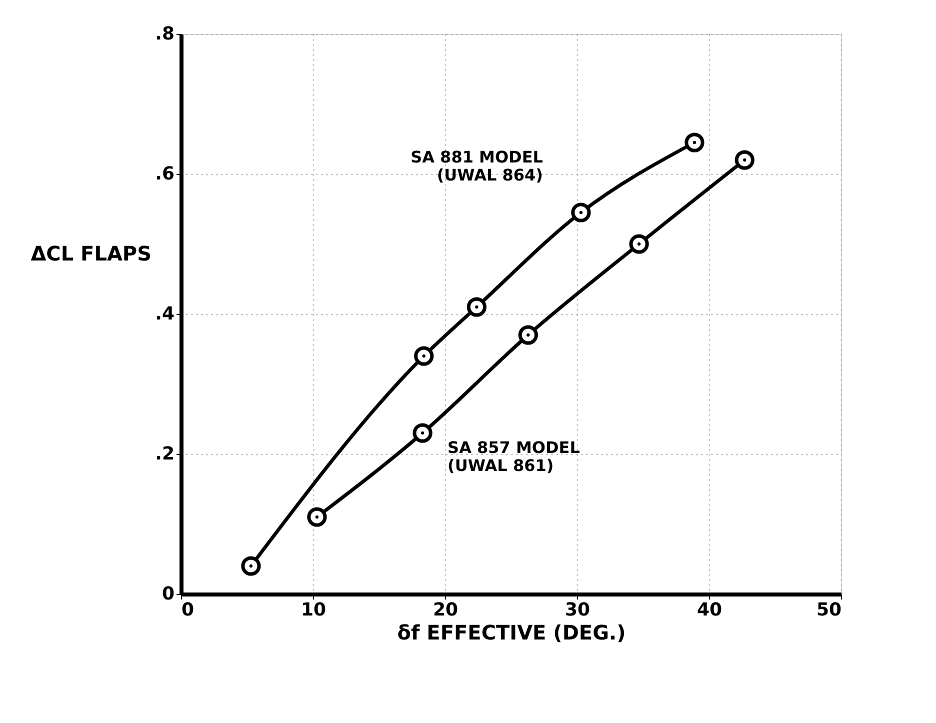  Describe the element at coordinates (168, 594) in the screenshot. I see `y-tick-label: 0` at that location.